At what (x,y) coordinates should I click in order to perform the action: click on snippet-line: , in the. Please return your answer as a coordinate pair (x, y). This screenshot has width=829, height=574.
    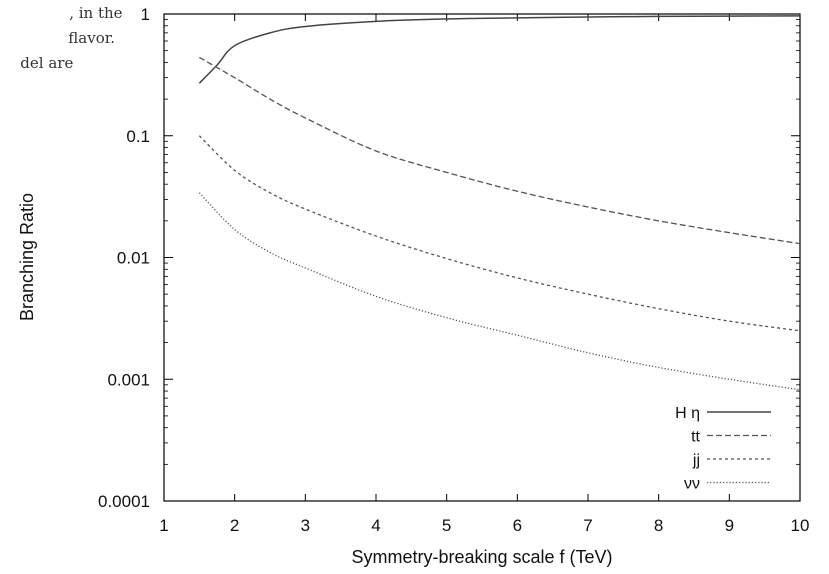
    Looking at the image, I should click on (95, 13).